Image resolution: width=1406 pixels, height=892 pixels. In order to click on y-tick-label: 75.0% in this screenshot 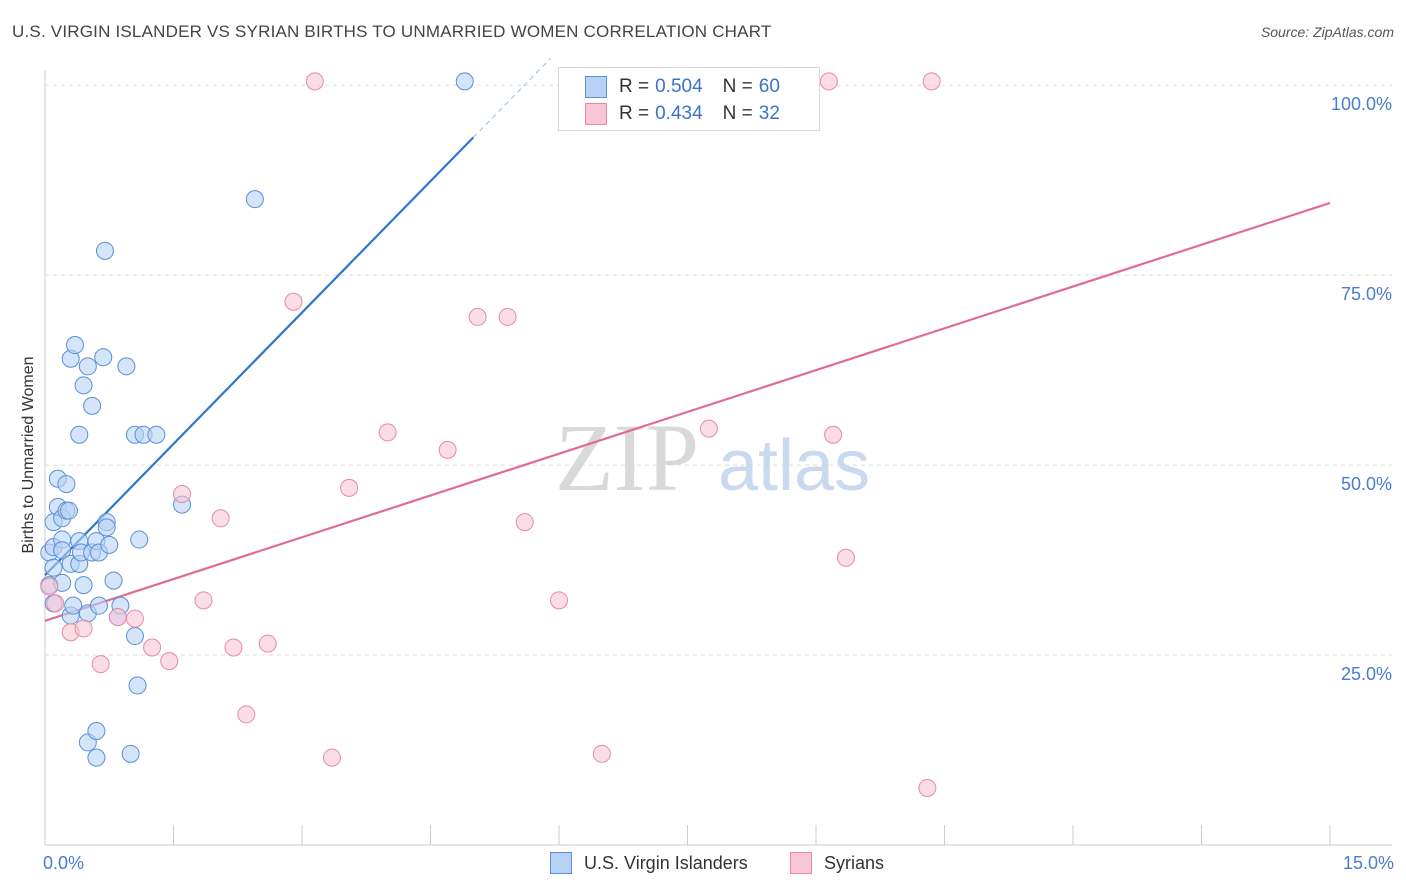, I will do `click(1366, 294)`.